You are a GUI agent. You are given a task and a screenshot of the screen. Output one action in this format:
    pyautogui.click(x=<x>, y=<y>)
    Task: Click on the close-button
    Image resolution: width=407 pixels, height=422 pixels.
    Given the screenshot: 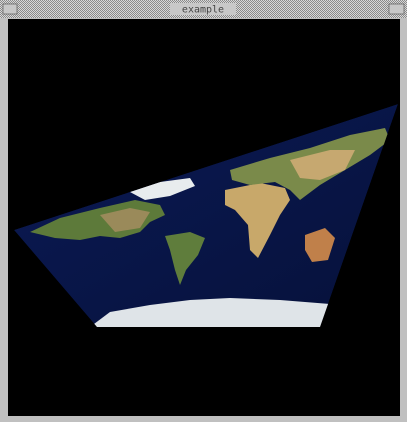 What is the action you would take?
    pyautogui.click(x=396, y=9)
    